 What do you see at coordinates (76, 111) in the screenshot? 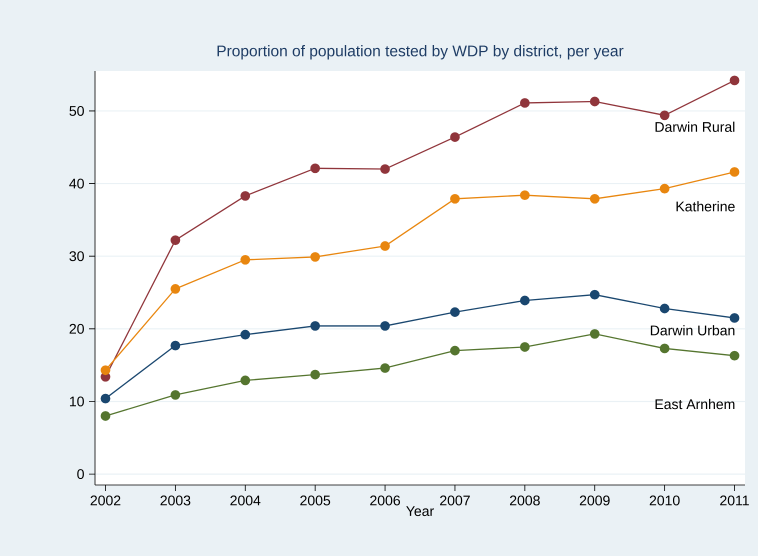
I see `y-tick-label: 50` at bounding box center [76, 111].